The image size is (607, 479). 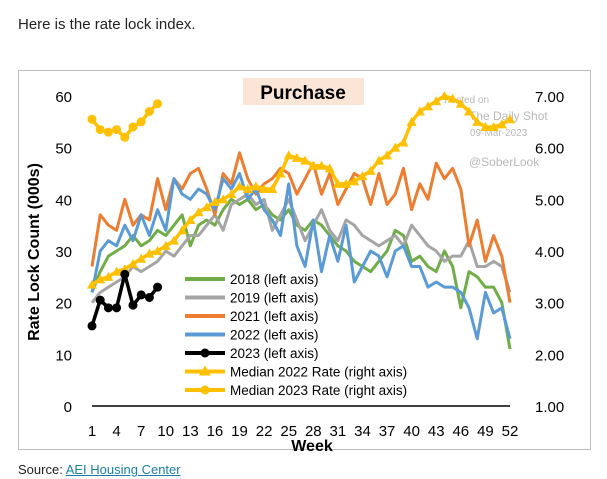 I want to click on source-label: Source:, so click(x=42, y=469).